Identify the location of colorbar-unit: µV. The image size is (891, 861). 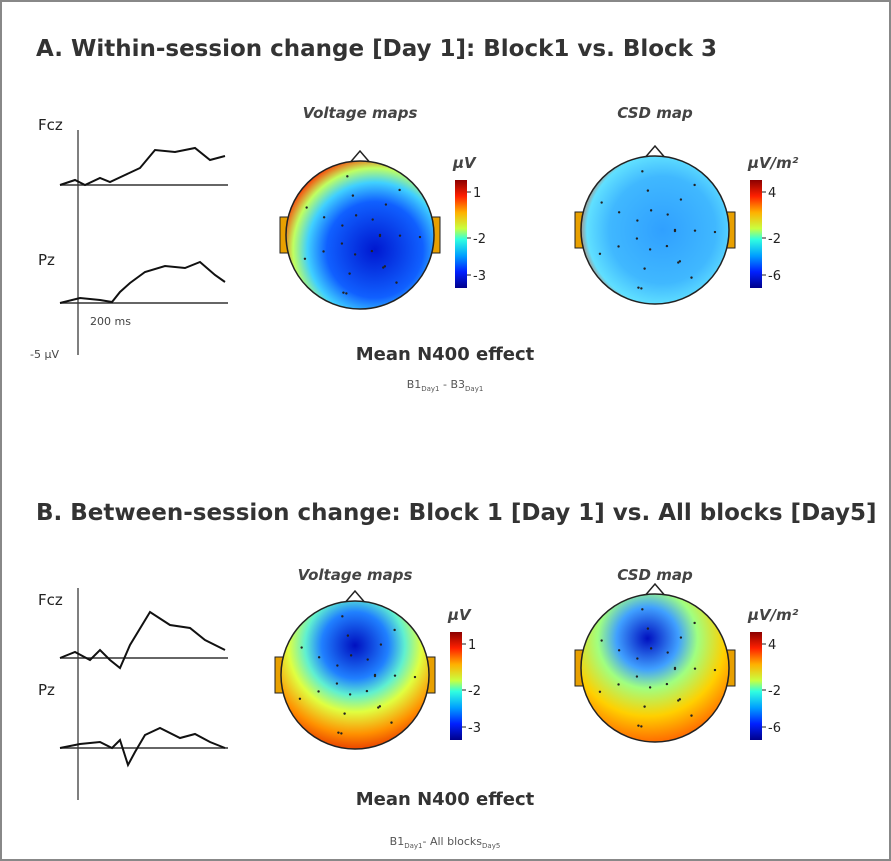
(459, 615).